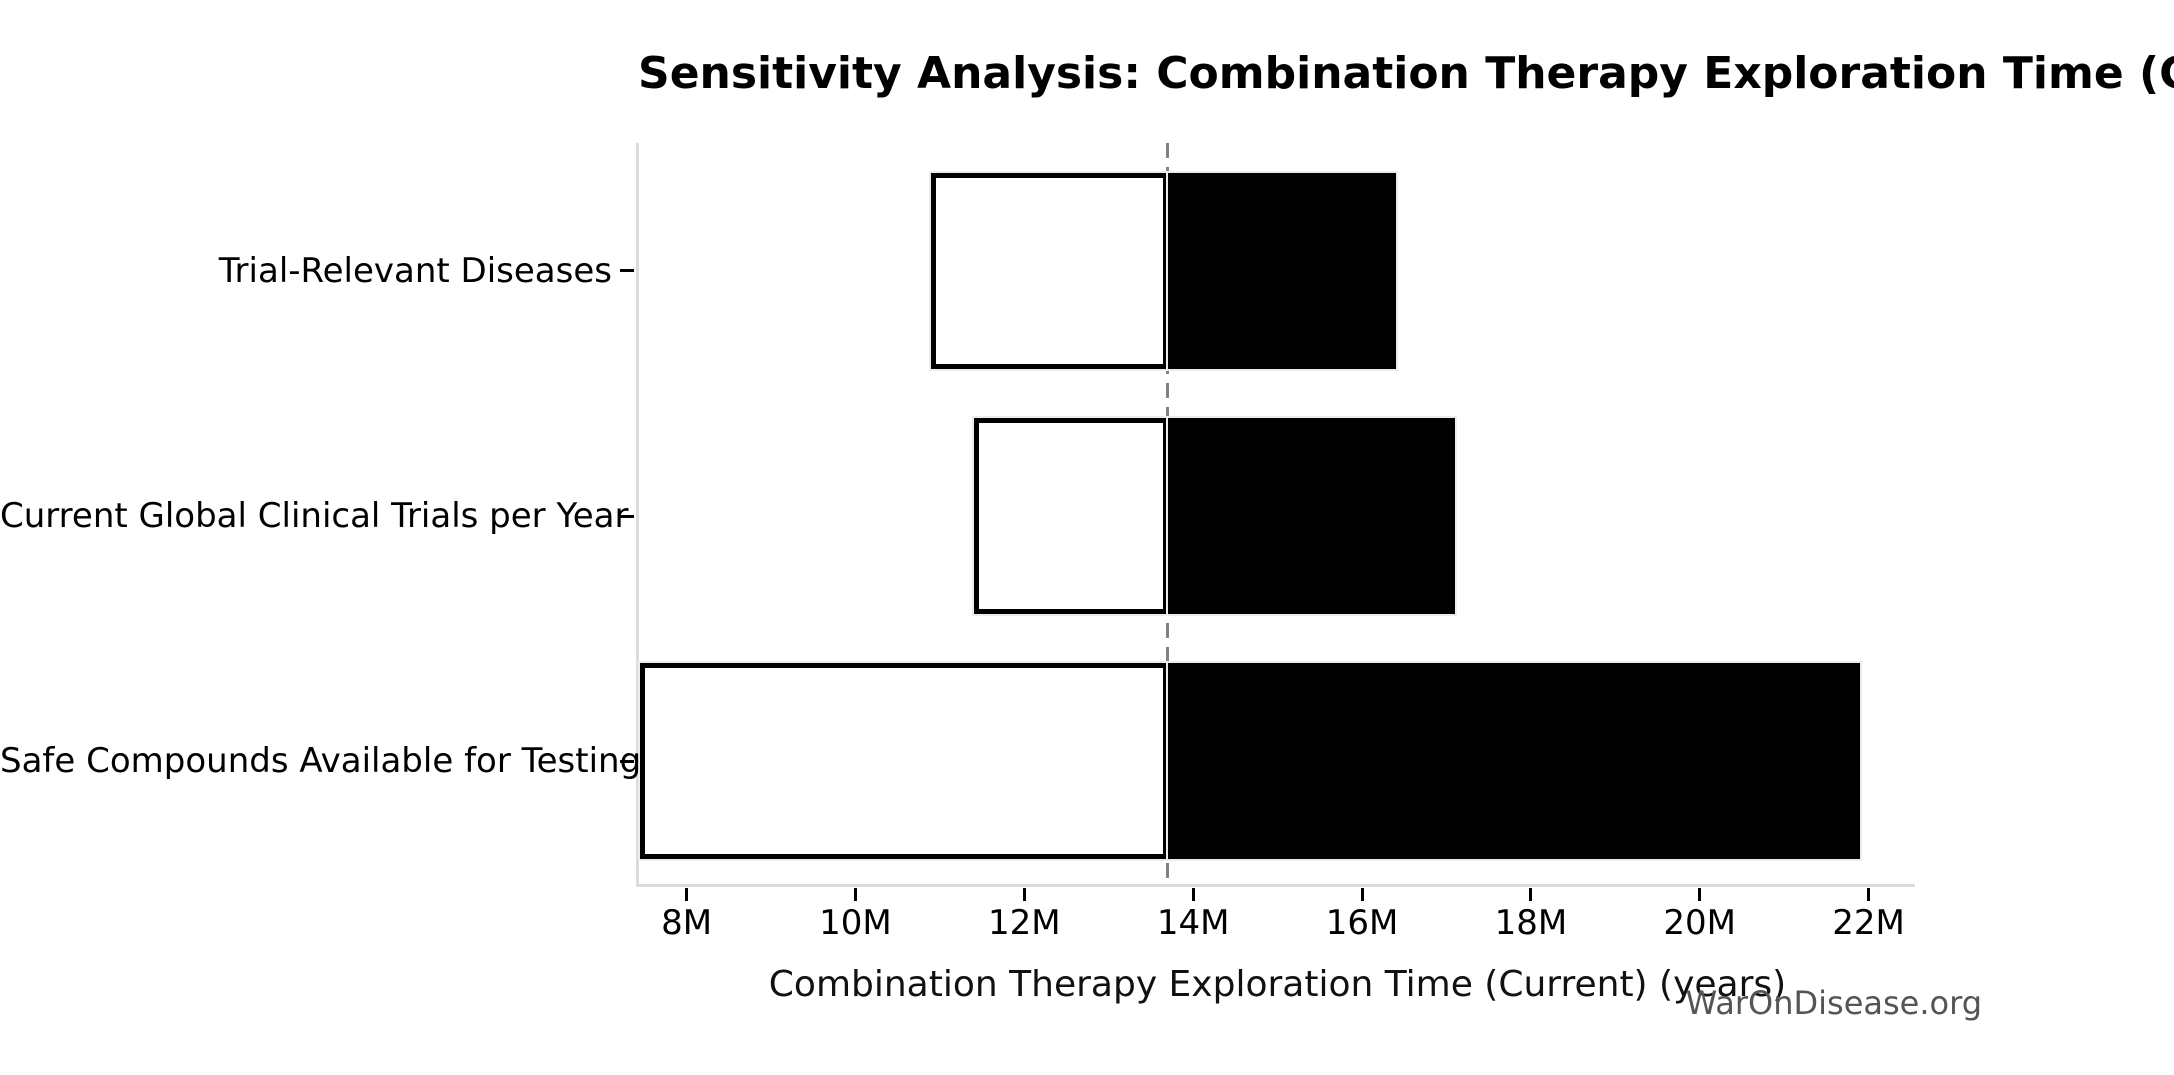  What do you see at coordinates (314, 516) in the screenshot?
I see `y-tick-label: Current Global Clinical Trials per Year` at bounding box center [314, 516].